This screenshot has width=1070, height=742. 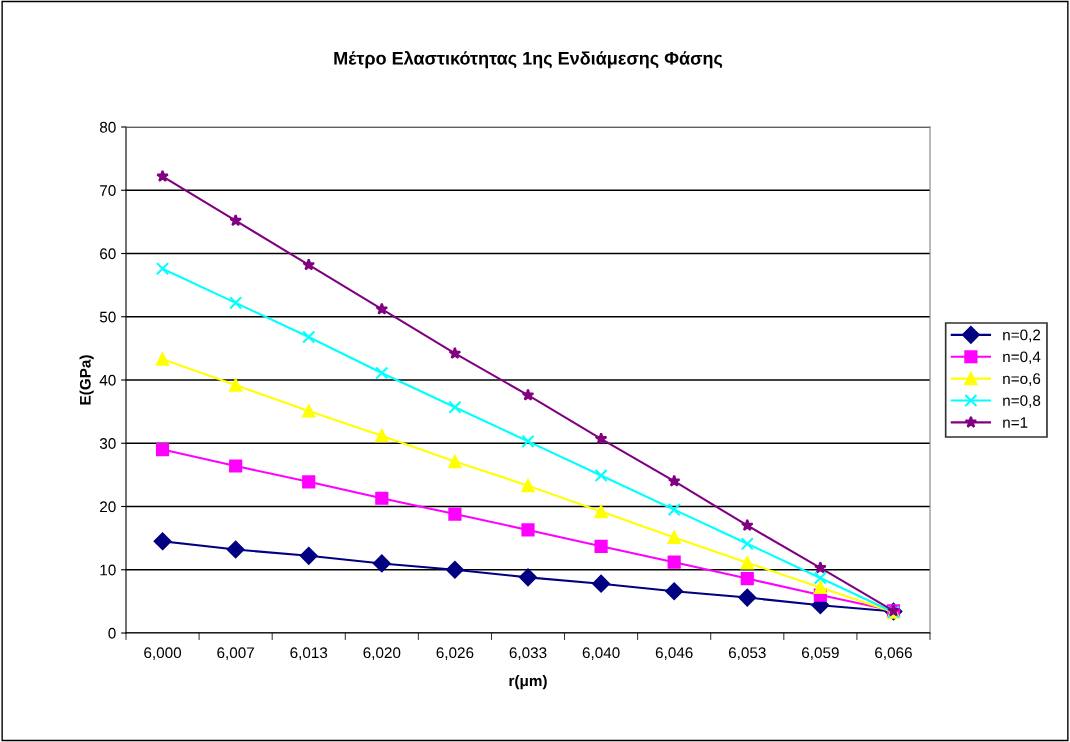 I want to click on x-tick-label: 6,033, so click(x=528, y=653).